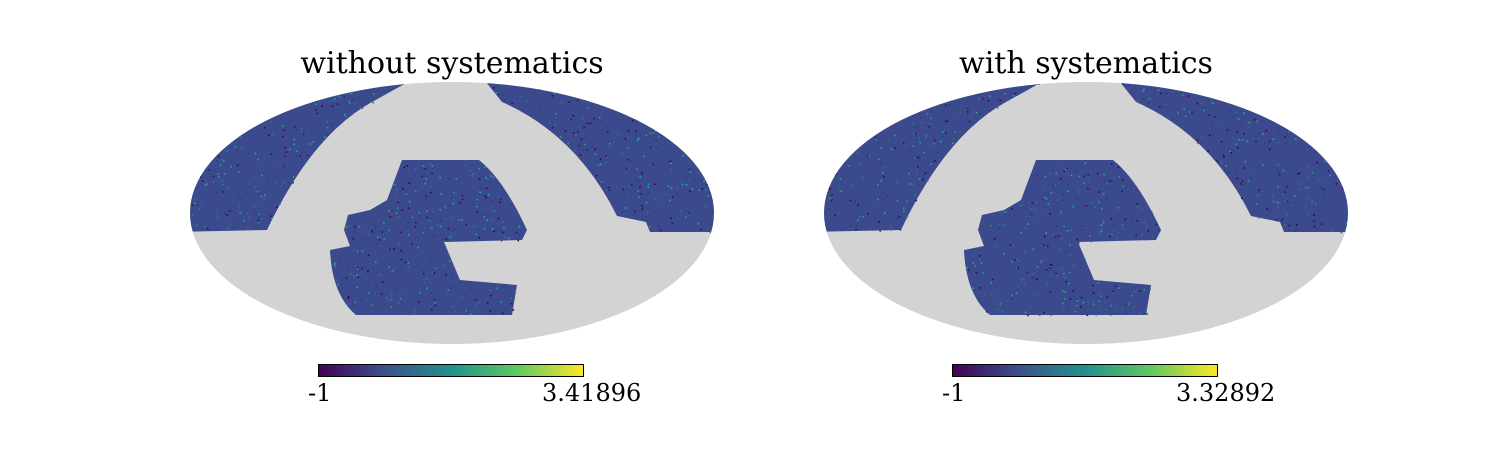 Image resolution: width=1500 pixels, height=450 pixels. I want to click on colorbar-max-label: 3.41896, so click(592, 393).